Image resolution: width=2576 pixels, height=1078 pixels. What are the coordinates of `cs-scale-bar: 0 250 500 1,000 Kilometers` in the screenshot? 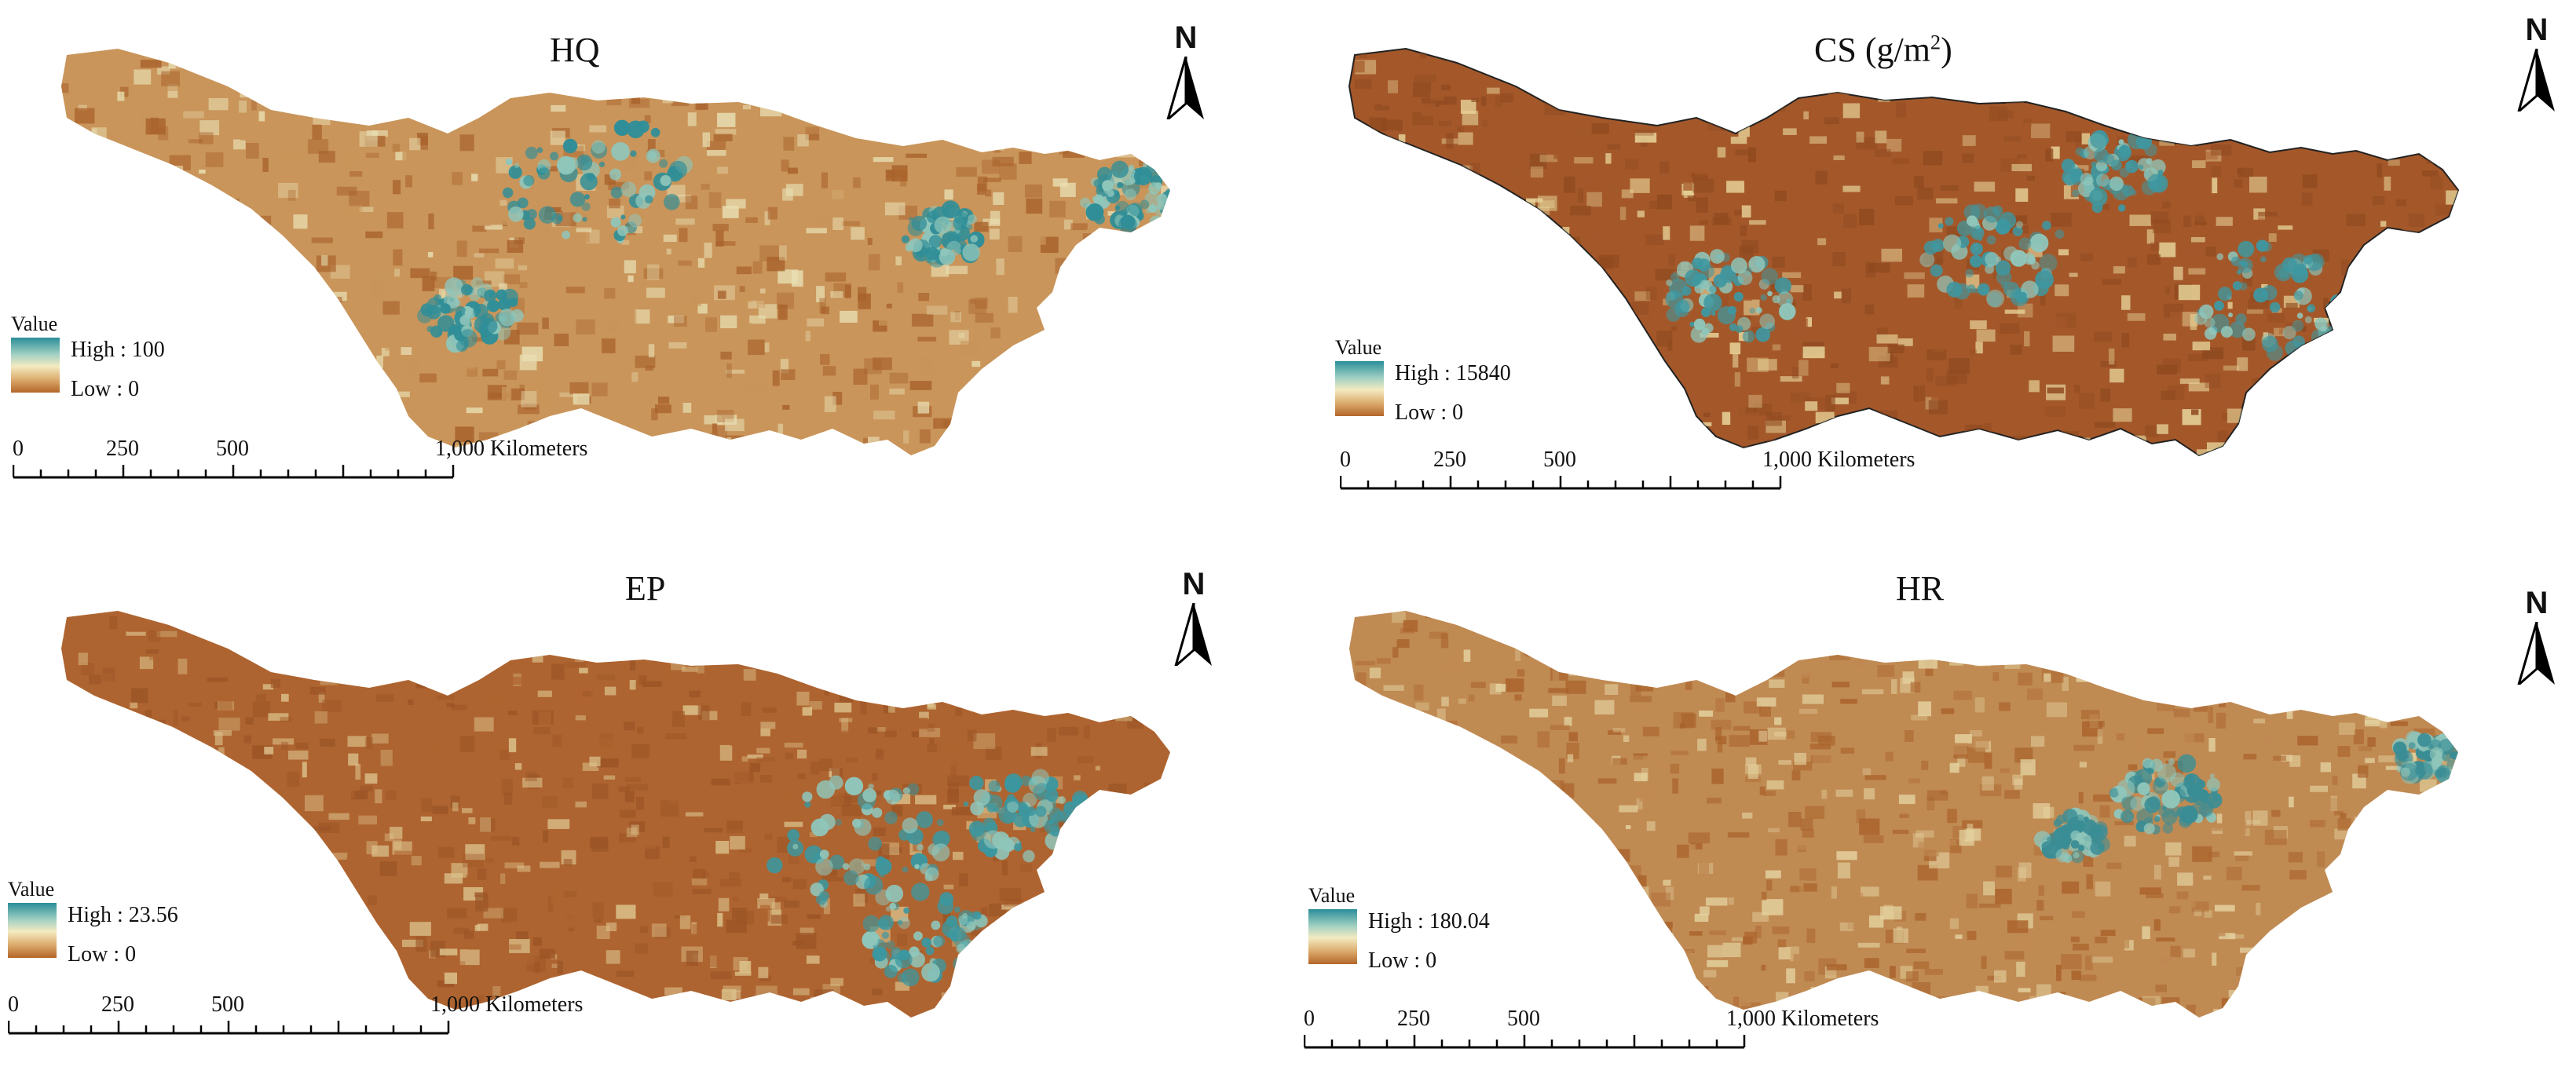 It's located at (1628, 471).